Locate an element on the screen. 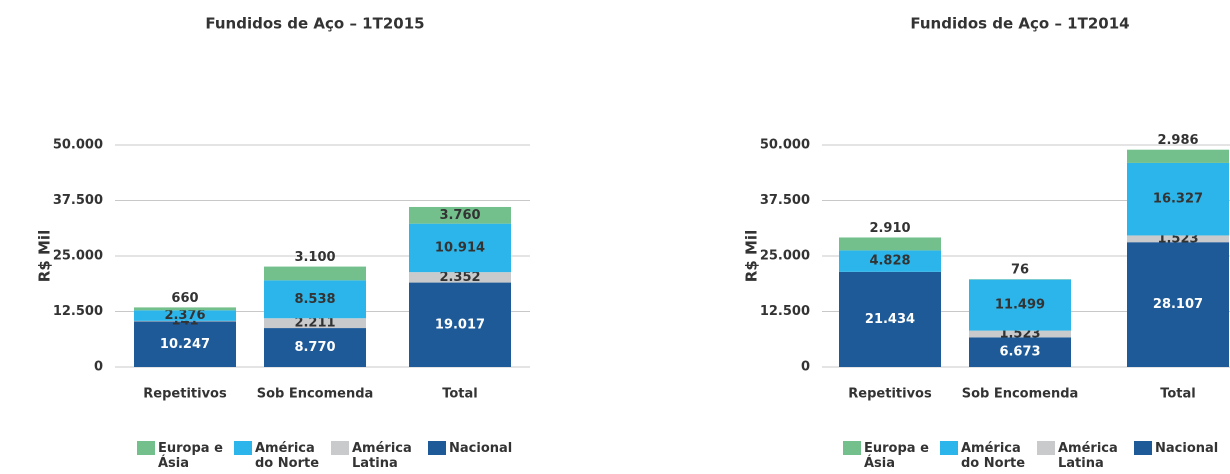 This screenshot has width=1230, height=474. chart-title: Fundidos de Aço – 1T2015 is located at coordinates (314, 24).